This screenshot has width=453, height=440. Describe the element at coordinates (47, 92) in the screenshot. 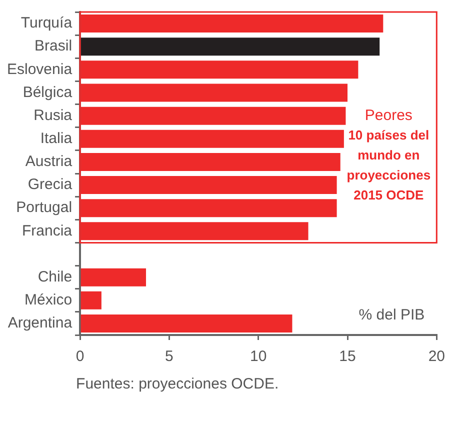

I see `y-tick-label: Bélgica` at that location.